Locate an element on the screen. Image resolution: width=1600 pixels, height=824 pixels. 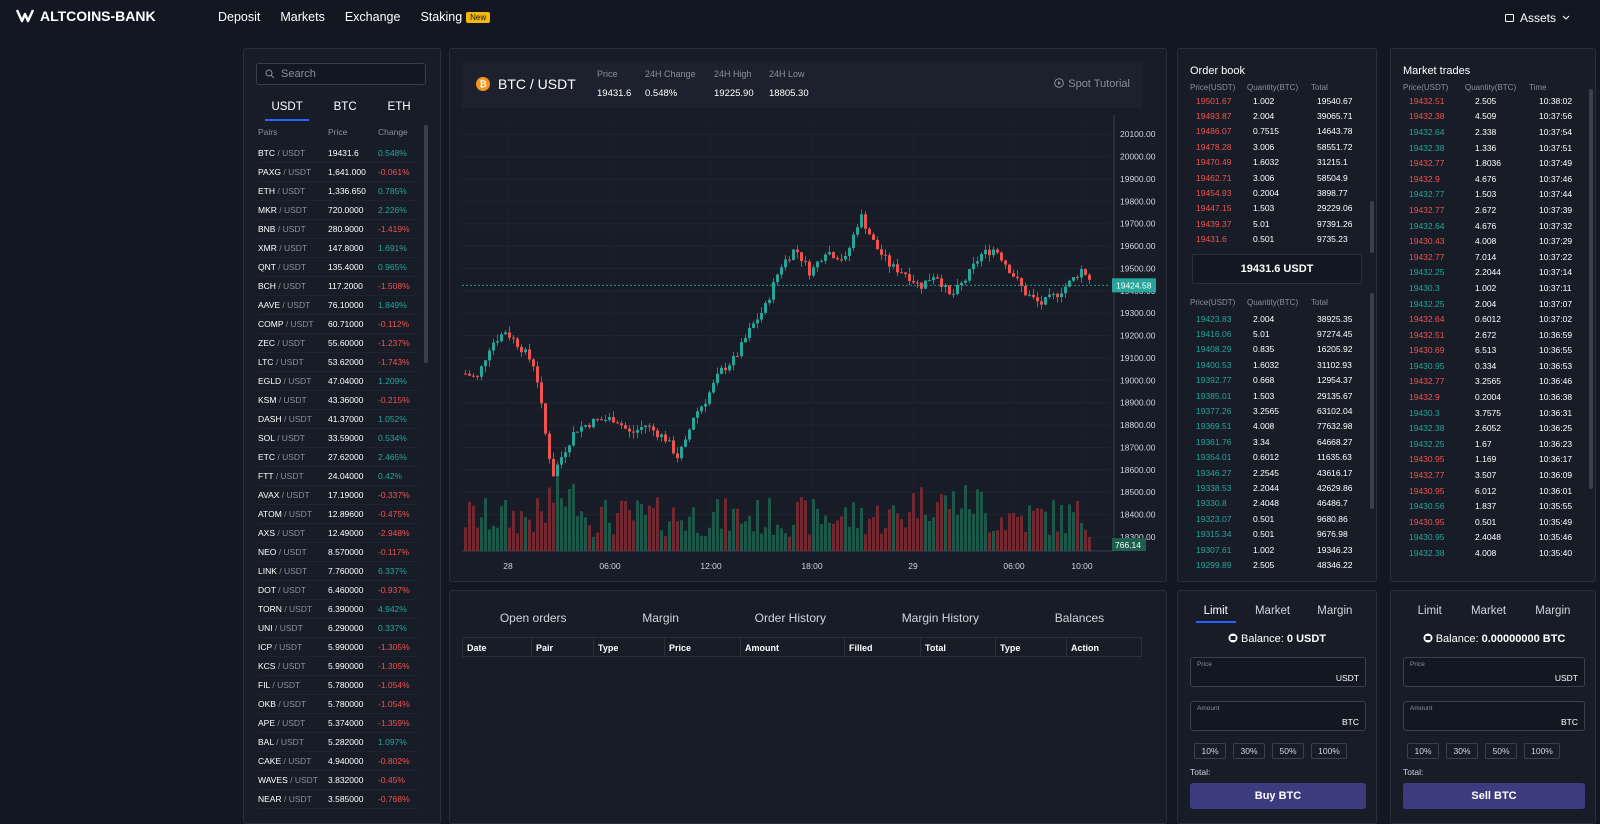
pair-row: DOT / USDT 6.460000 -0.937% is located at coordinates (338, 590).